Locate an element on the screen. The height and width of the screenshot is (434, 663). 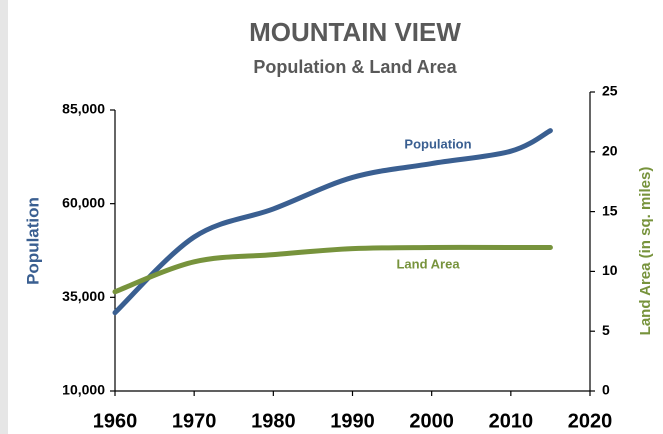
y2-tick-label: 15 is located at coordinates (610, 210).